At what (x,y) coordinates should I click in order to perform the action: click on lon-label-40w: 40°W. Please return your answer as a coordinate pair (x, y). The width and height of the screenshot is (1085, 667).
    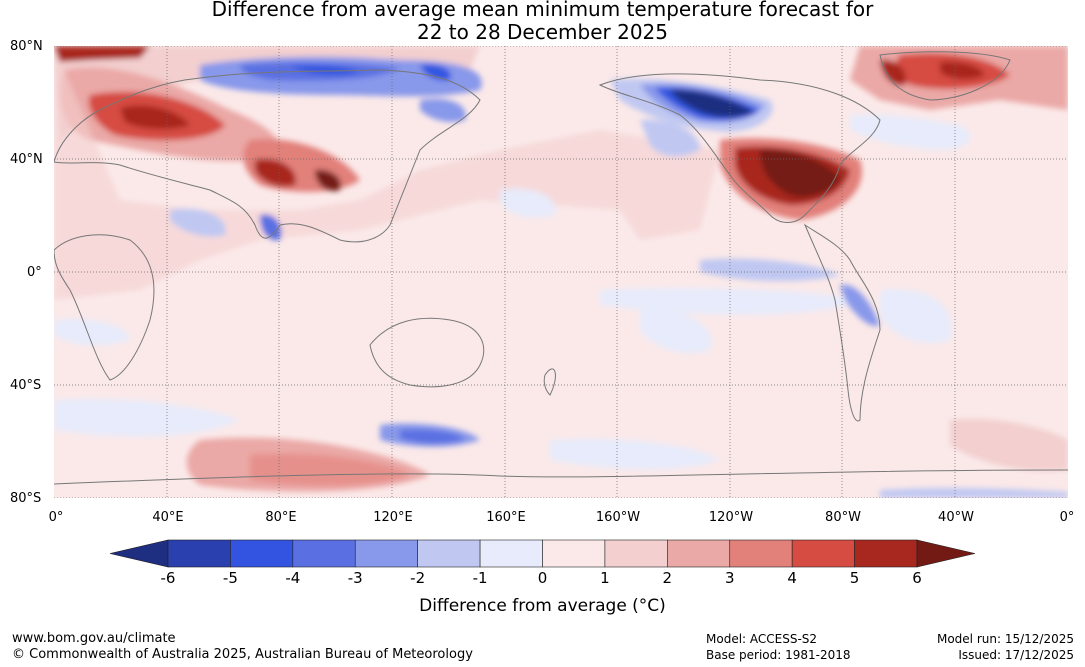
    Looking at the image, I should click on (956, 517).